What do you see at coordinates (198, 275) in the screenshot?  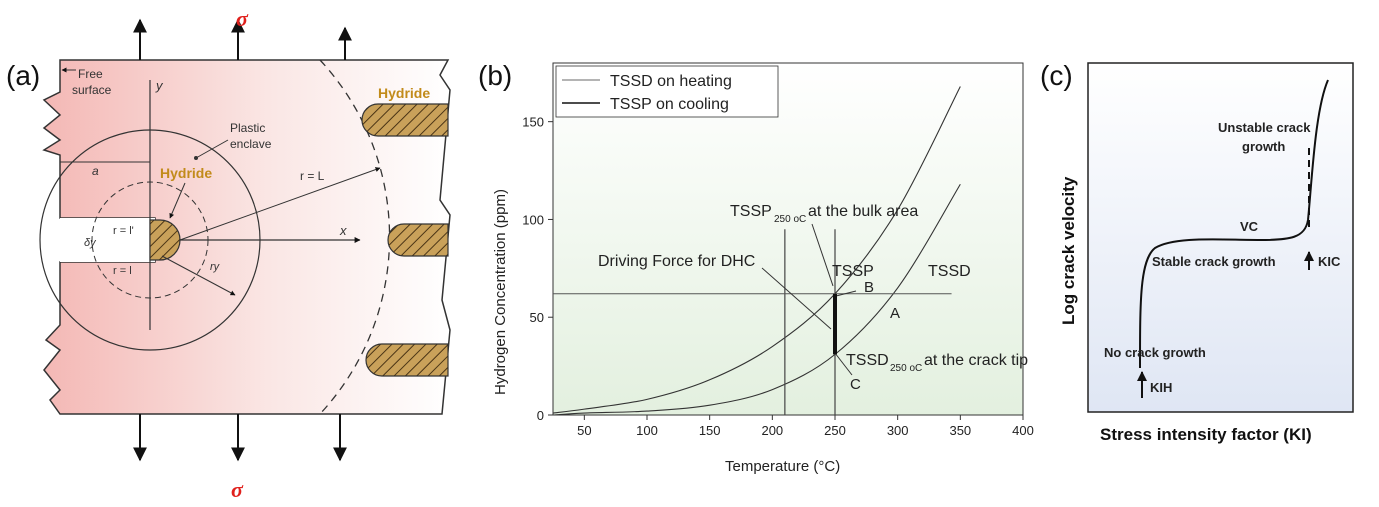 I see `r-y-line` at bounding box center [198, 275].